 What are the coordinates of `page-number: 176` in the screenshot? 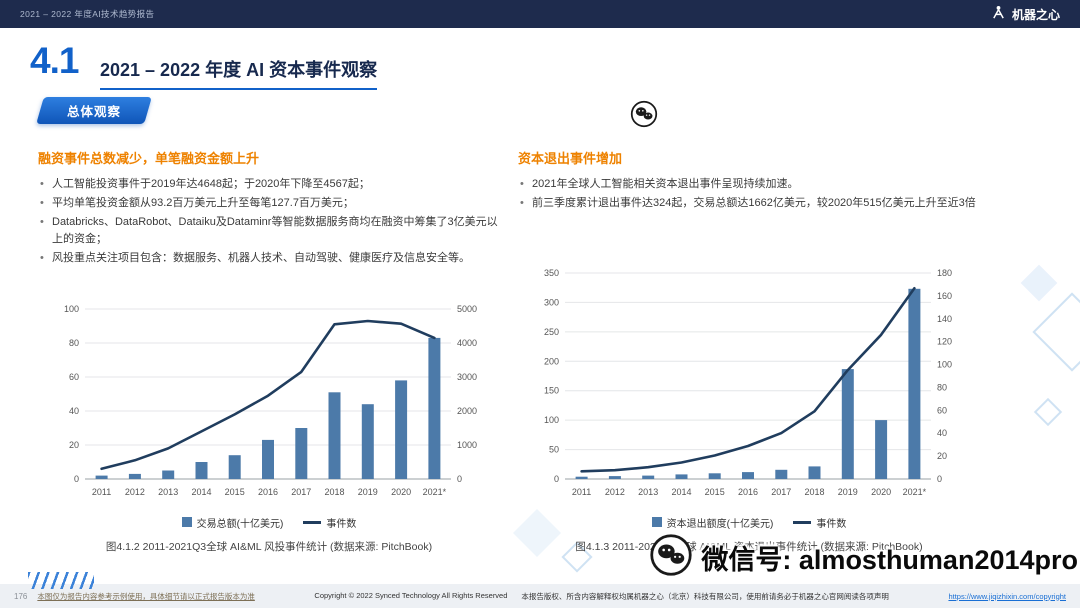 It's located at (21, 596).